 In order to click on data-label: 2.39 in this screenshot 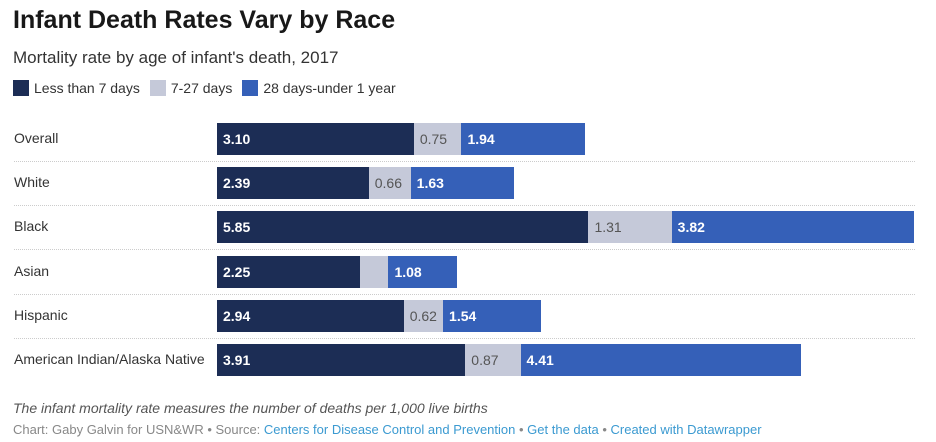, I will do `click(237, 183)`.